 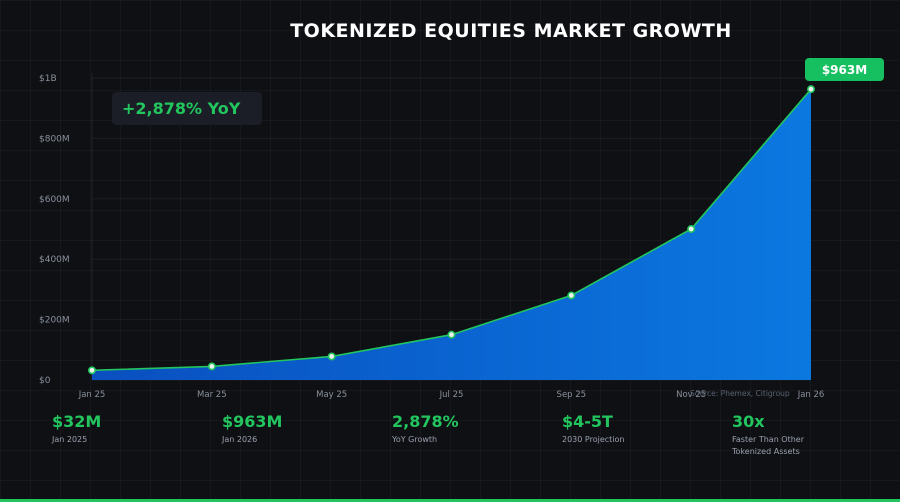 I want to click on stat-projection: $4-5T 2030 Projection, so click(x=607, y=429).